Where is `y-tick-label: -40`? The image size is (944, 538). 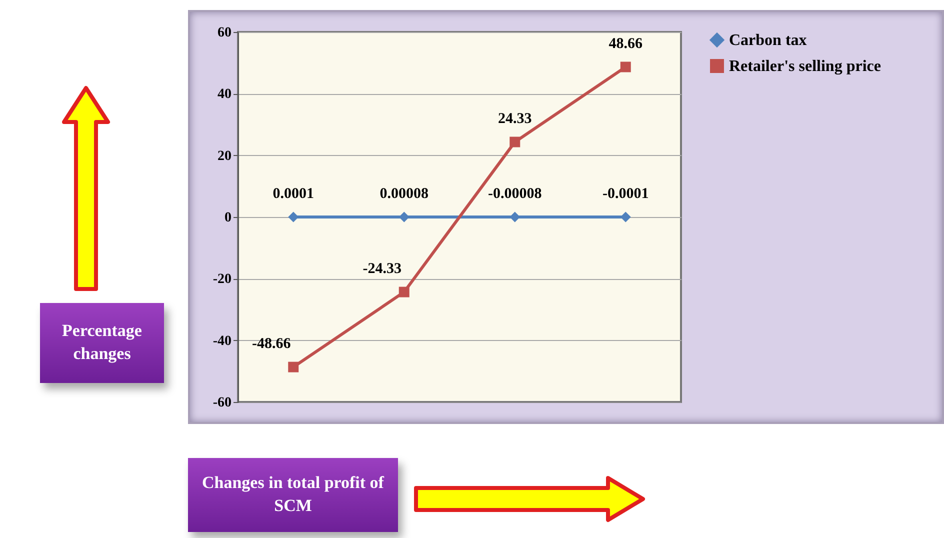
y-tick-label: -40 is located at coordinates (222, 341).